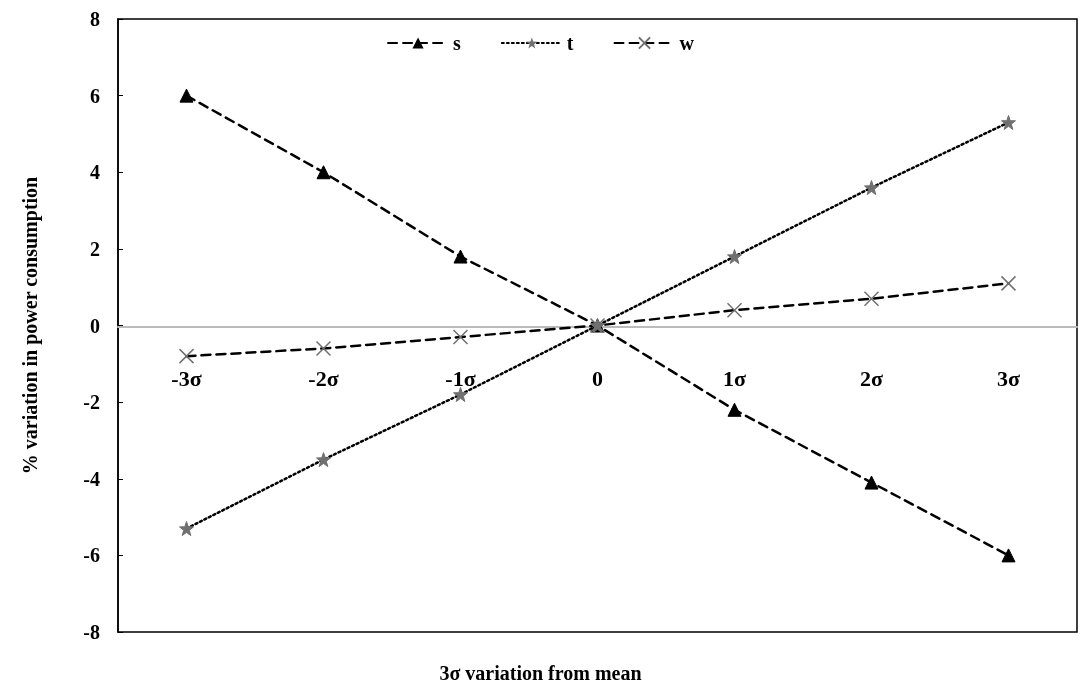  I want to click on legend-label: t, so click(570, 43).